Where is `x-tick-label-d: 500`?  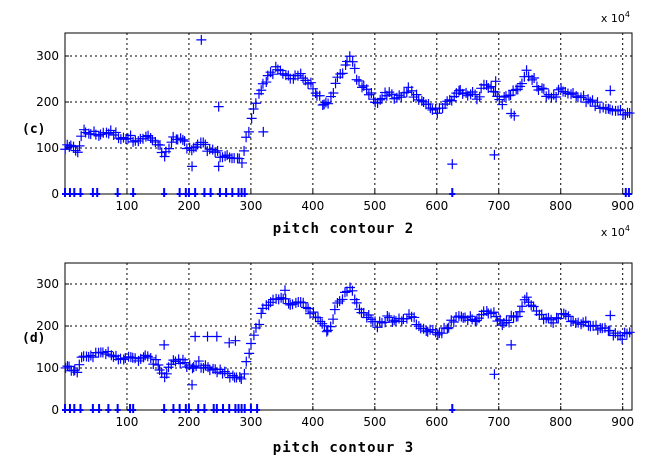
x-tick-label-d: 500 is located at coordinates (374, 422).